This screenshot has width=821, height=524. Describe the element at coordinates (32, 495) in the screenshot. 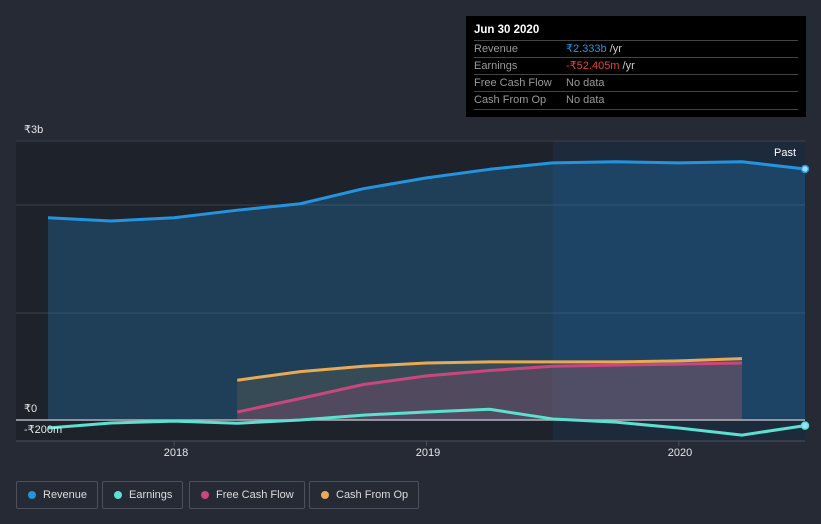

I see `revenue-dot-icon` at that location.